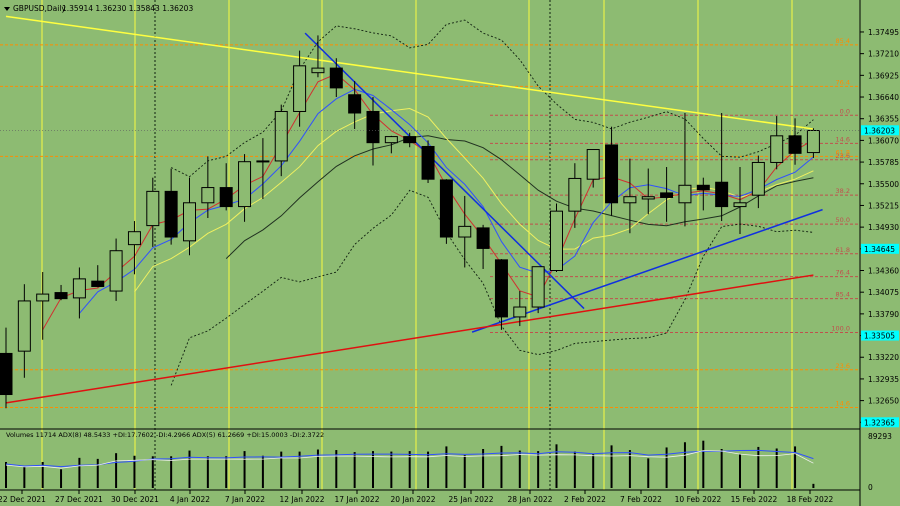  I want to click on date-axis-label: 15 Feb 2022, so click(754, 499).